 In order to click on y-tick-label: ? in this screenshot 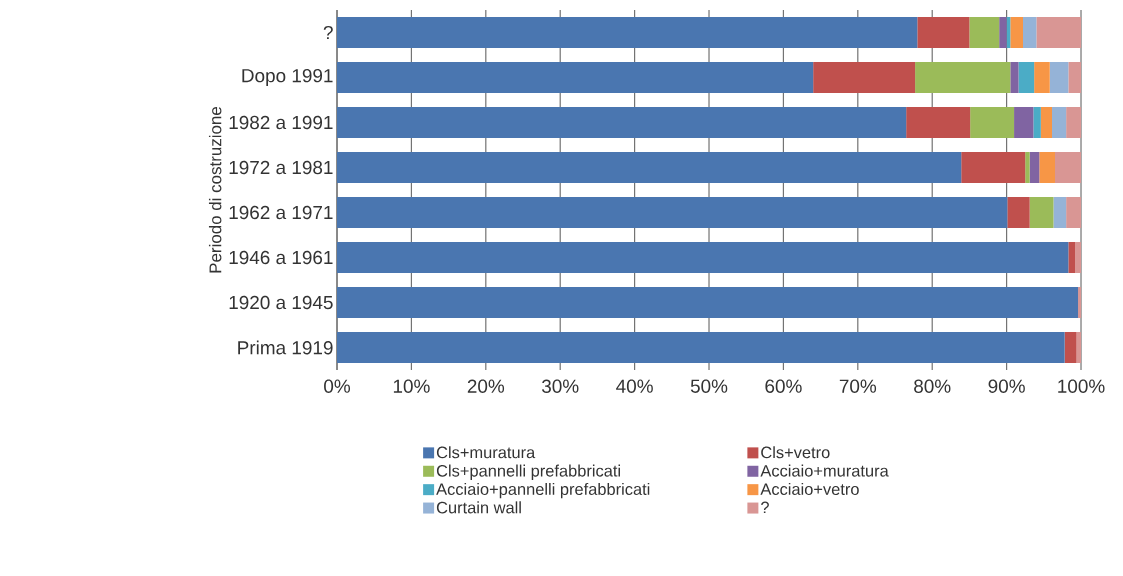, I will do `click(328, 32)`.